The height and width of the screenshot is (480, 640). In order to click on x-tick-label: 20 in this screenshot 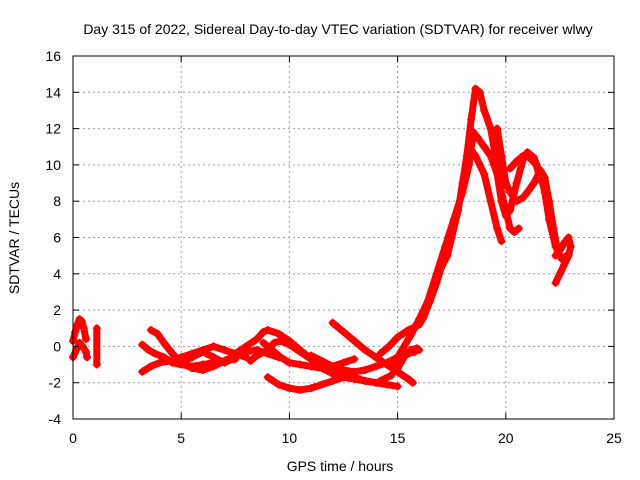, I will do `click(506, 438)`.